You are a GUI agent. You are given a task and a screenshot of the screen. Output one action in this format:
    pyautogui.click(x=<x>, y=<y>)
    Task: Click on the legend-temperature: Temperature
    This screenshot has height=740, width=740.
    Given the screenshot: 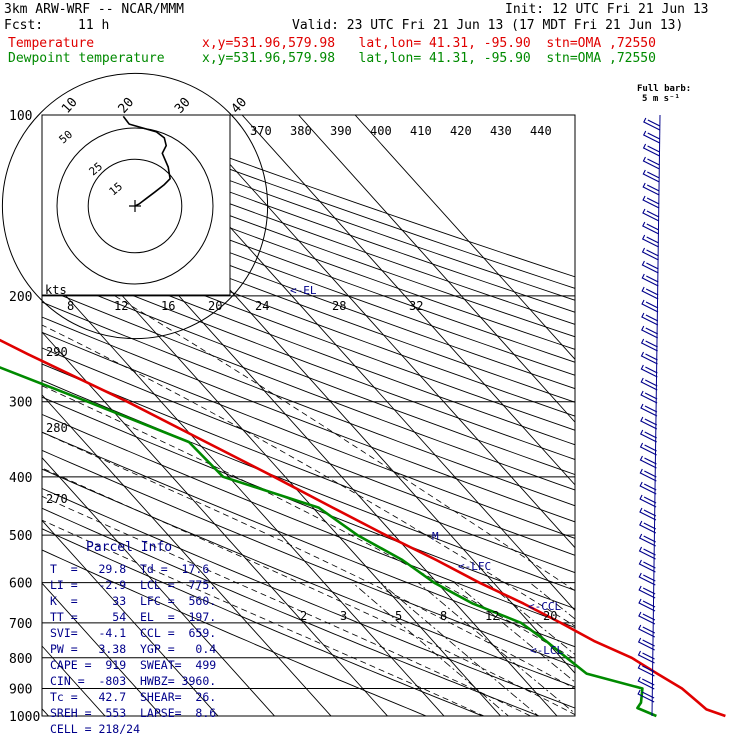 What is the action you would take?
    pyautogui.click(x=51, y=43)
    